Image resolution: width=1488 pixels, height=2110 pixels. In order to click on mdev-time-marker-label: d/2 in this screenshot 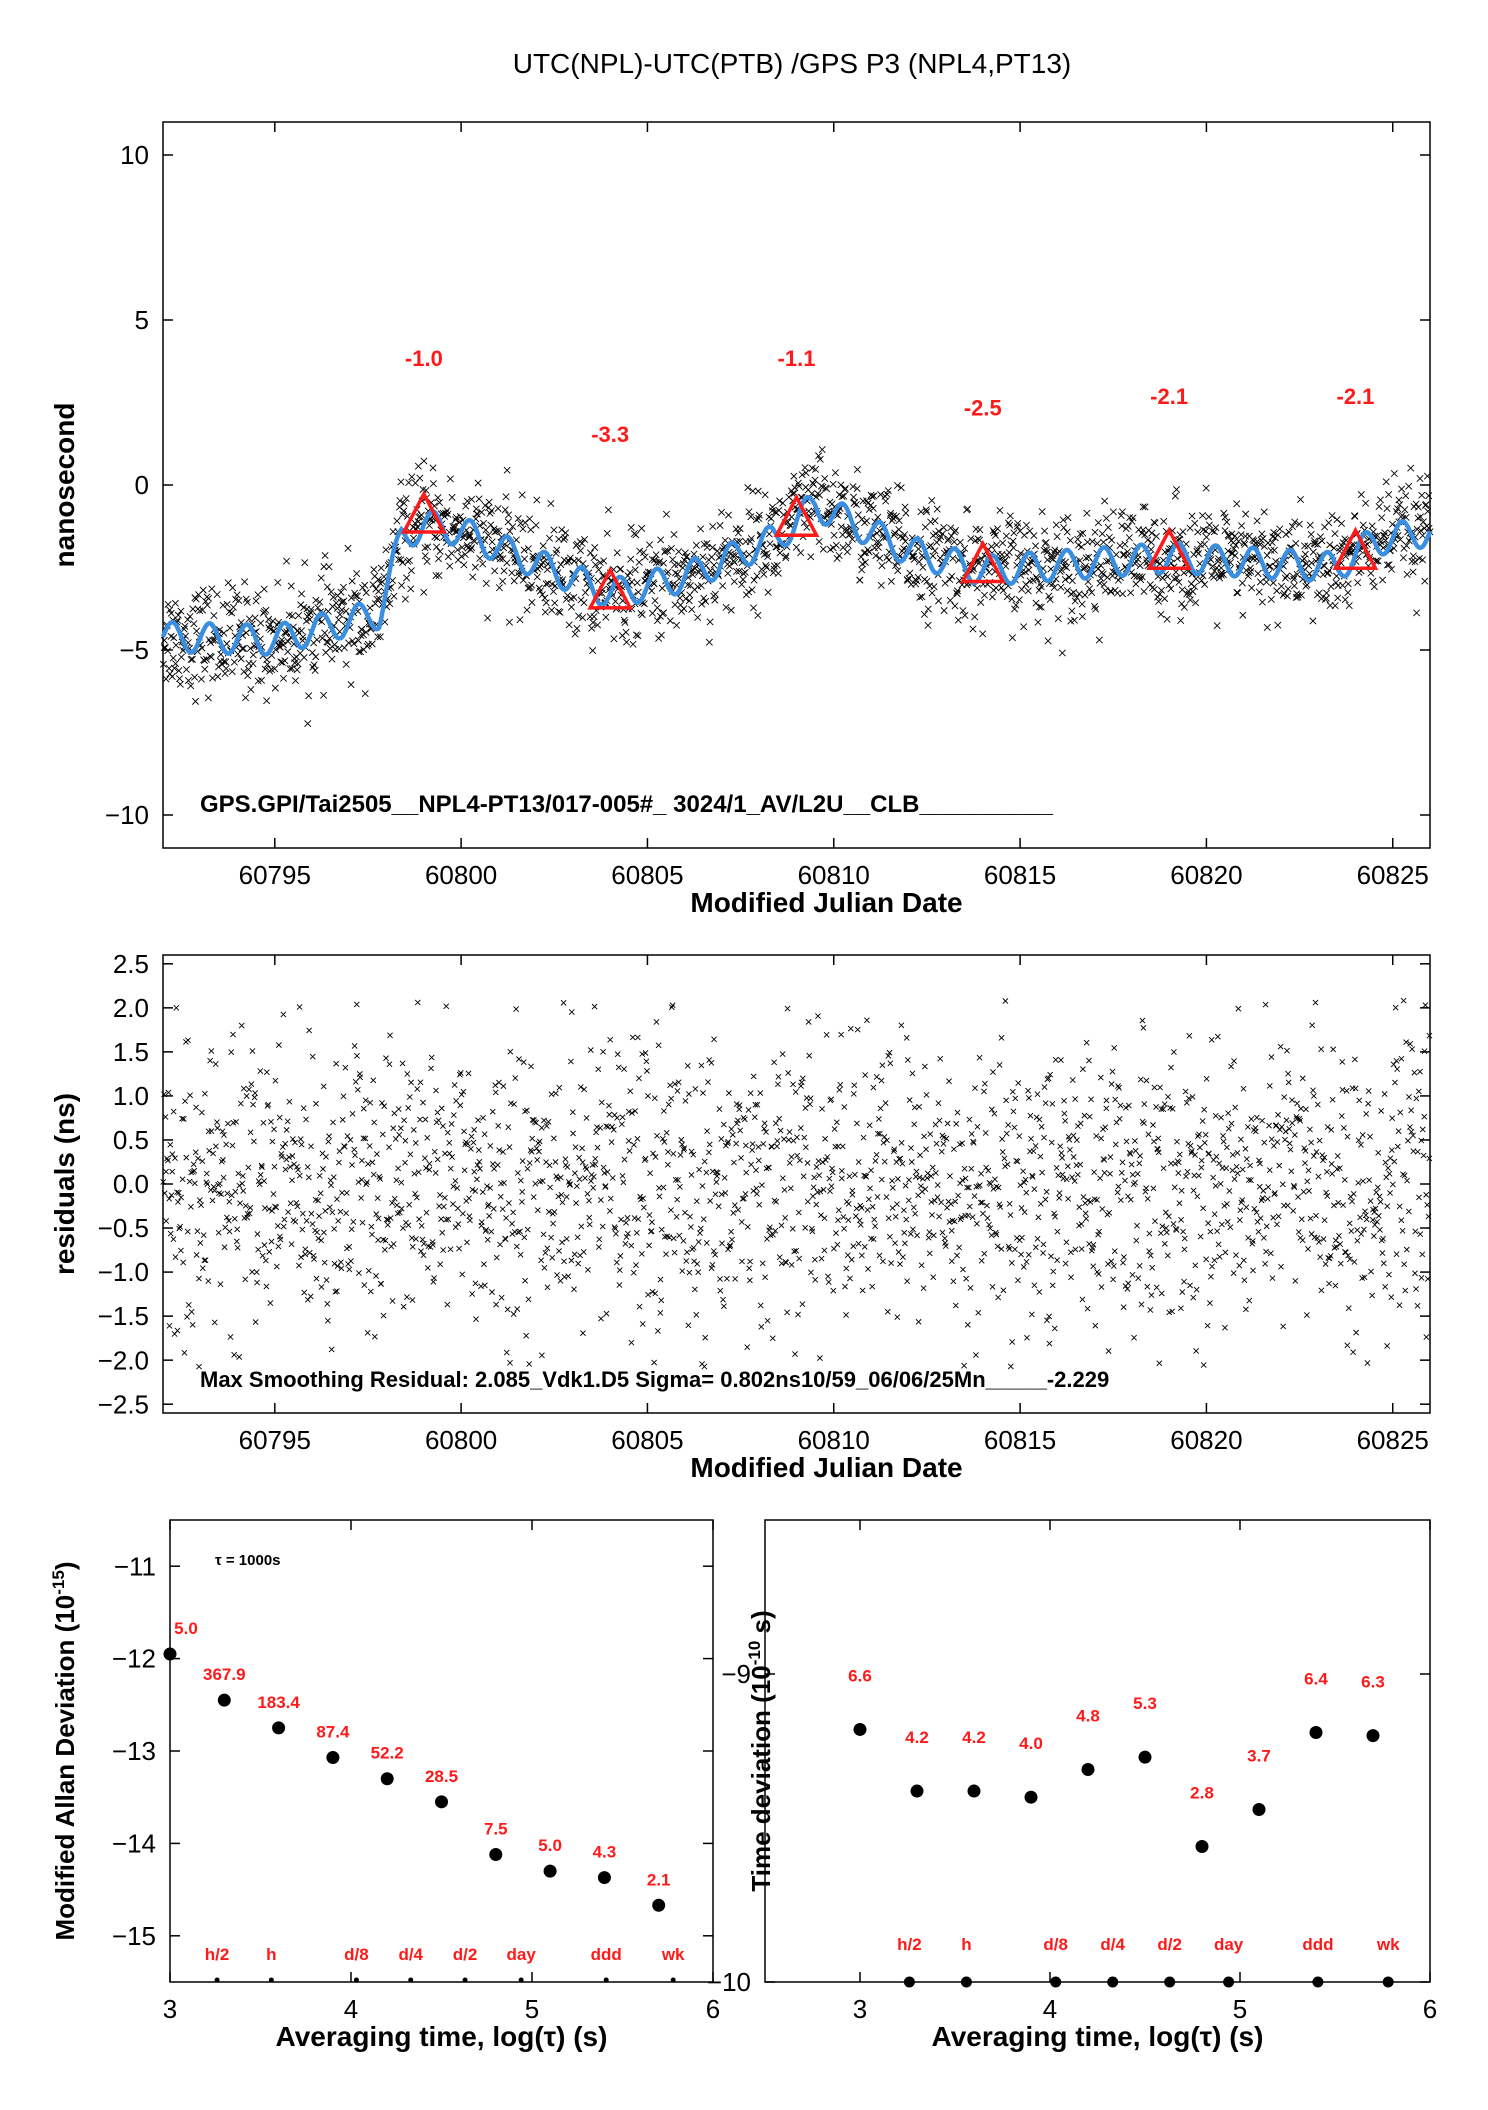, I will do `click(465, 1954)`.